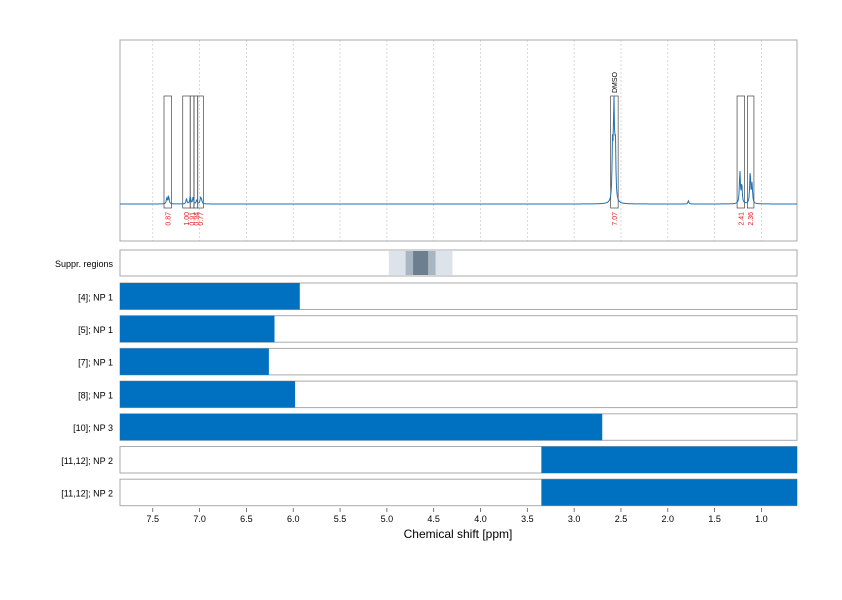 Image resolution: width=842 pixels, height=600 pixels. Describe the element at coordinates (153, 519) in the screenshot. I see `x-tick-label: 7.5` at that location.